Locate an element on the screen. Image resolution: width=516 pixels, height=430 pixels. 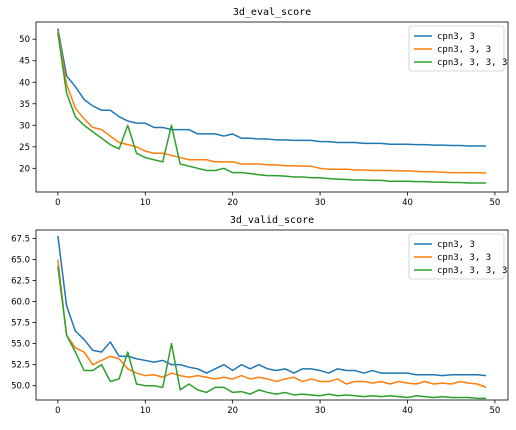
chart-title: 3d_eval_score is located at coordinates (272, 12).